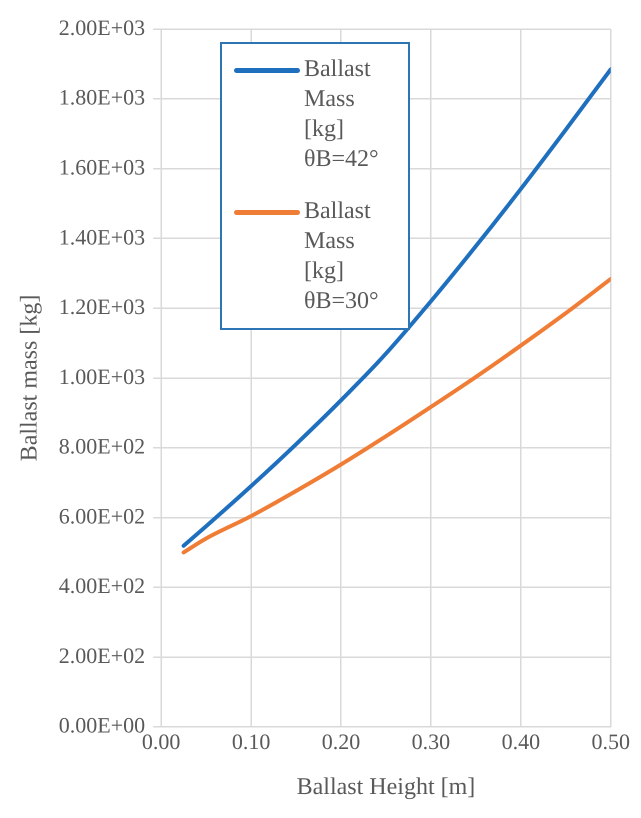 This screenshot has width=641, height=818. Describe the element at coordinates (102, 585) in the screenshot. I see `y-tick-label: 4.00E+02` at that location.